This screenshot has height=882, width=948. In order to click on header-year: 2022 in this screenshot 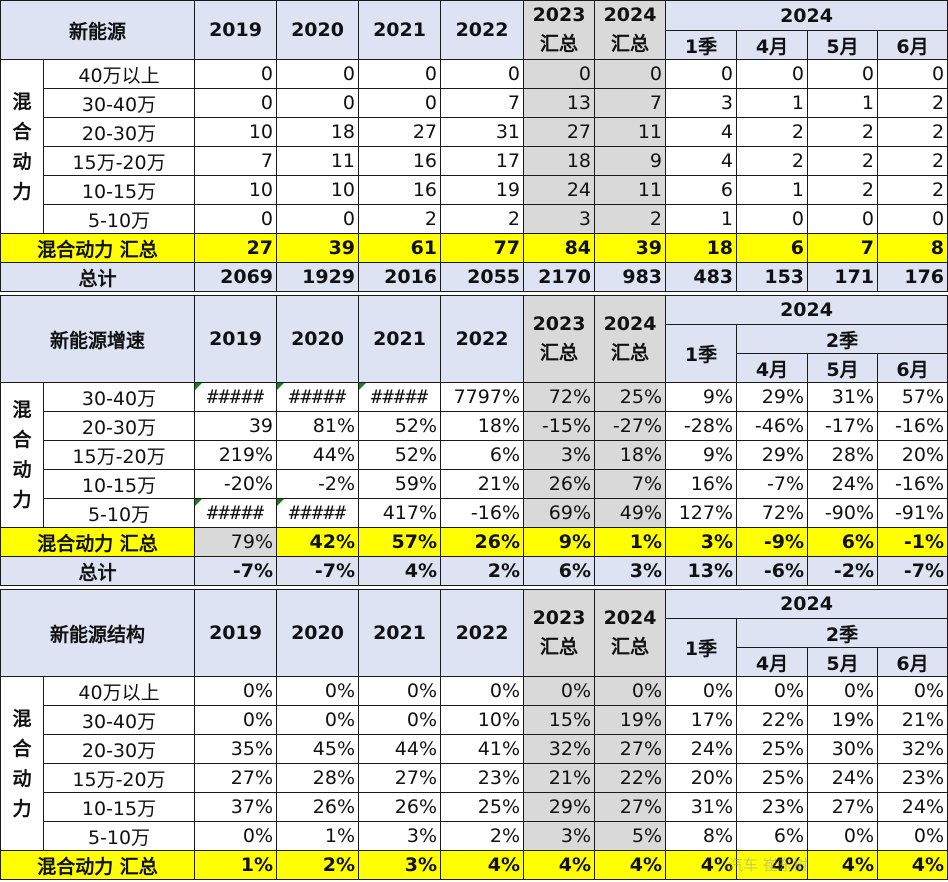, I will do `click(482, 30)`.